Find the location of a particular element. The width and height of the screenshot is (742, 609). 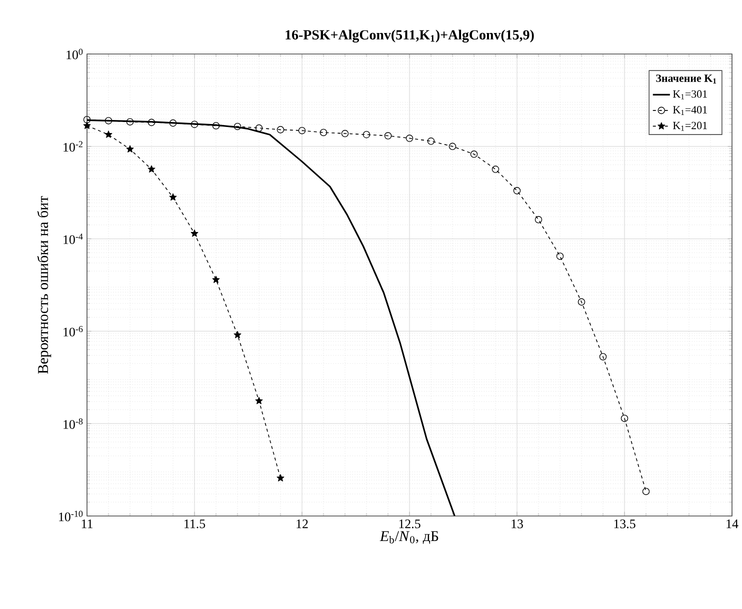

x-axis-title: E$_{b}$/N$_{0}$, дБ is located at coordinates (409, 537).